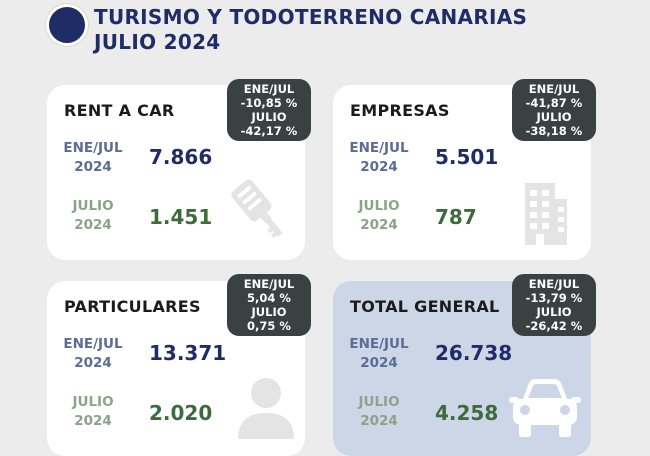 This screenshot has width=650, height=456. What do you see at coordinates (181, 217) in the screenshot?
I see `value-month: 1.451` at bounding box center [181, 217].